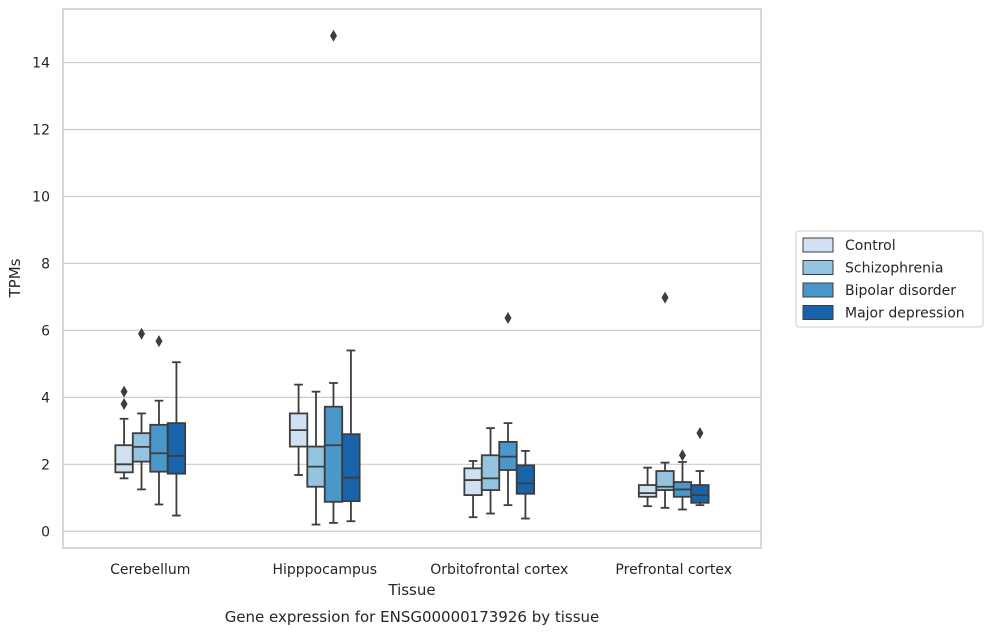 This screenshot has height=634, width=992. Describe the element at coordinates (45, 398) in the screenshot. I see `y-tick-label: 4` at that location.